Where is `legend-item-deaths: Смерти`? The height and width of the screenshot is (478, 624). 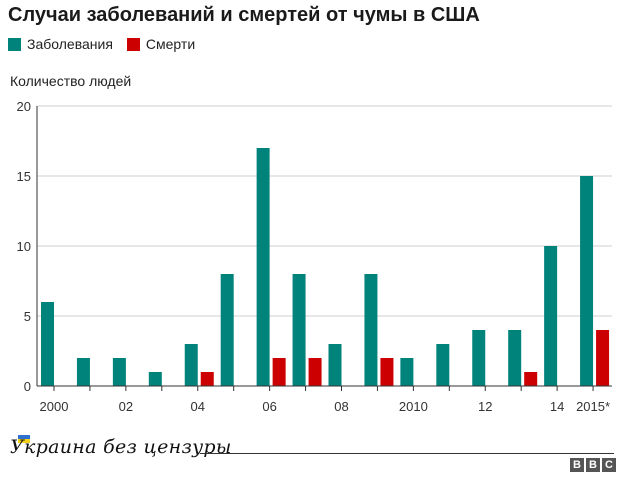 legend-item-deaths: Смерти is located at coordinates (161, 44).